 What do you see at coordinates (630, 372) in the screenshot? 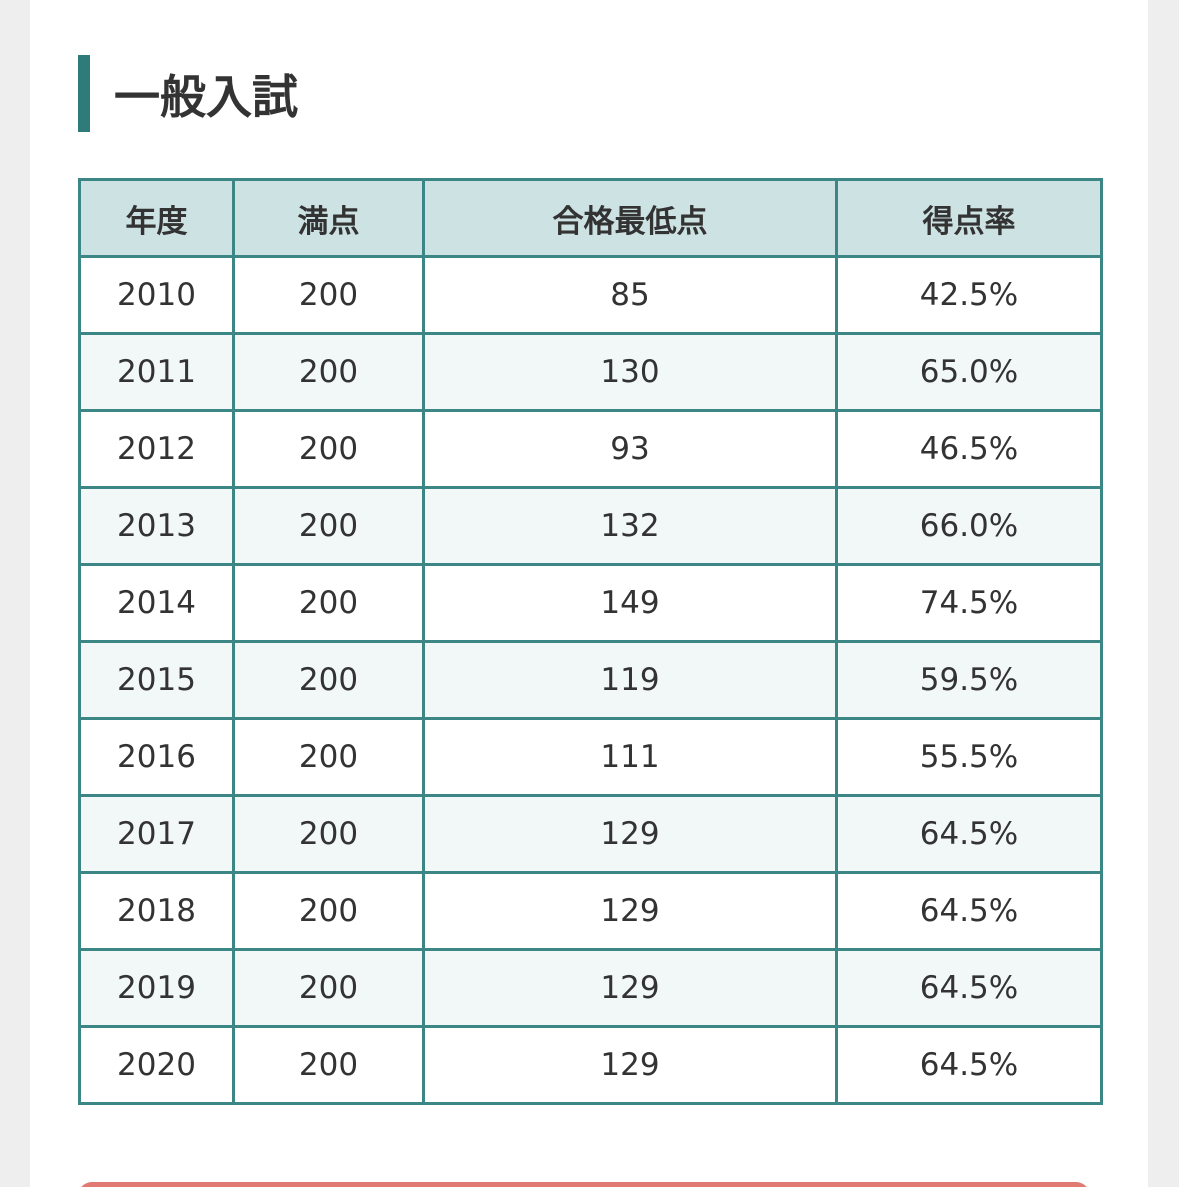
I see `table-cell: 130` at bounding box center [630, 372].